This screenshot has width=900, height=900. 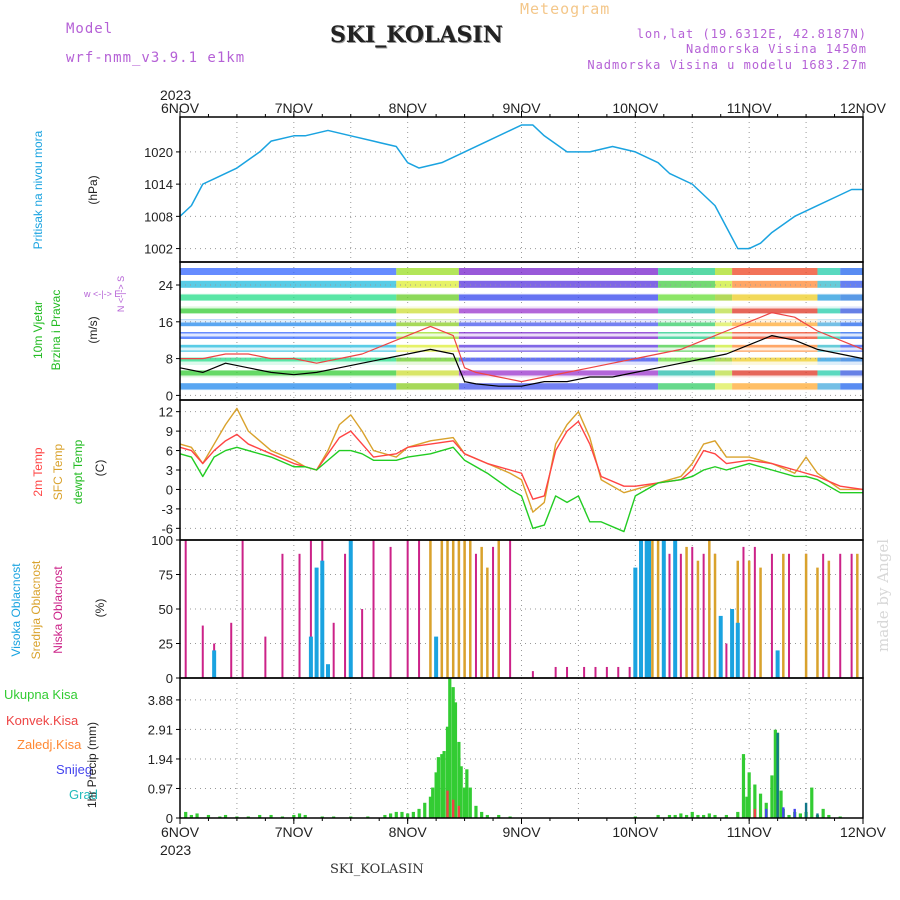 What do you see at coordinates (41, 694) in the screenshot?
I see `legend-total-rain: Ukupna Kisa` at bounding box center [41, 694].